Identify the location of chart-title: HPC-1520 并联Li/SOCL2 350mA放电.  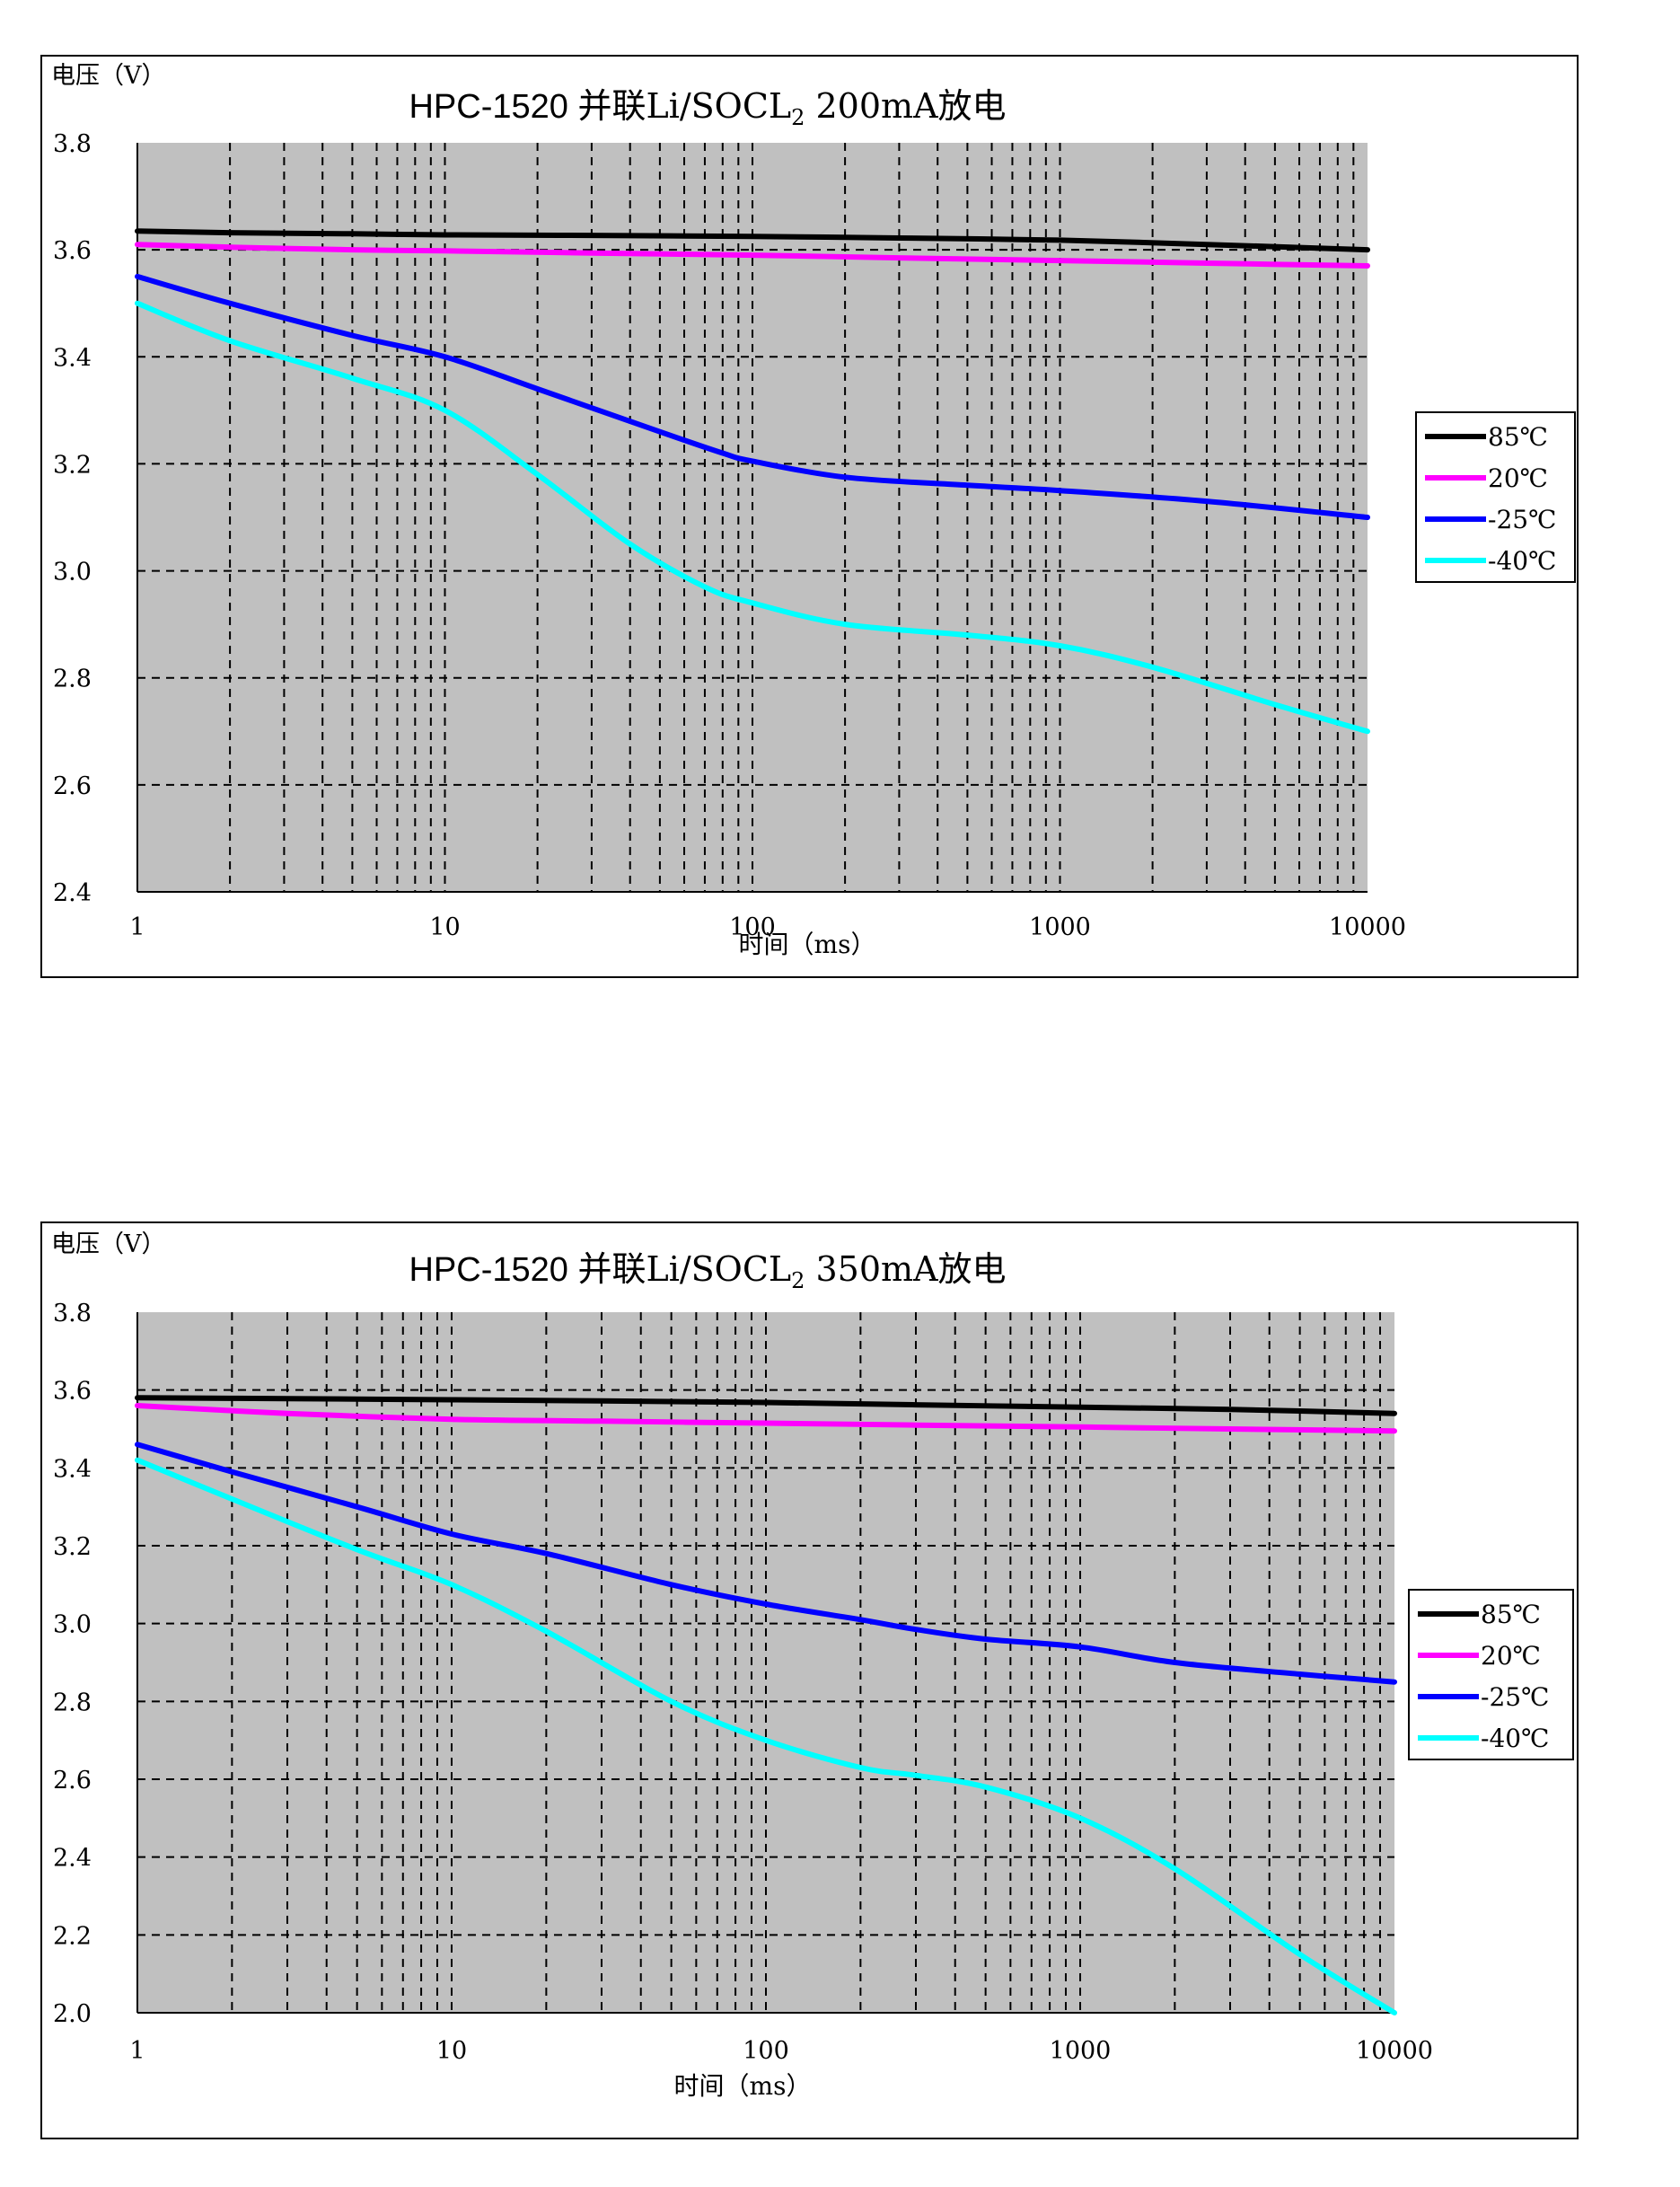
(707, 1271).